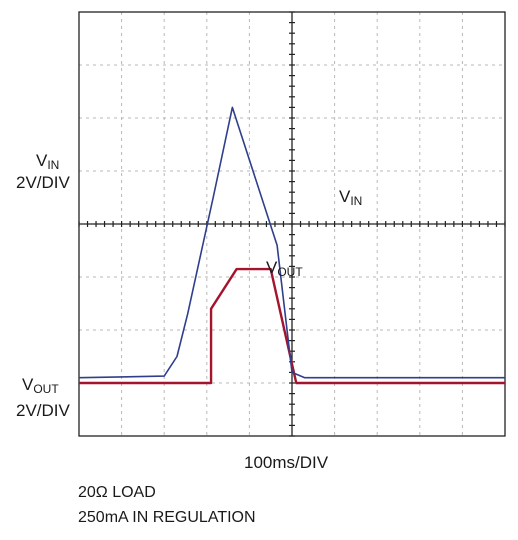 The height and width of the screenshot is (540, 518). I want to click on regulation-note: 250mA IN REGULATION, so click(167, 517).